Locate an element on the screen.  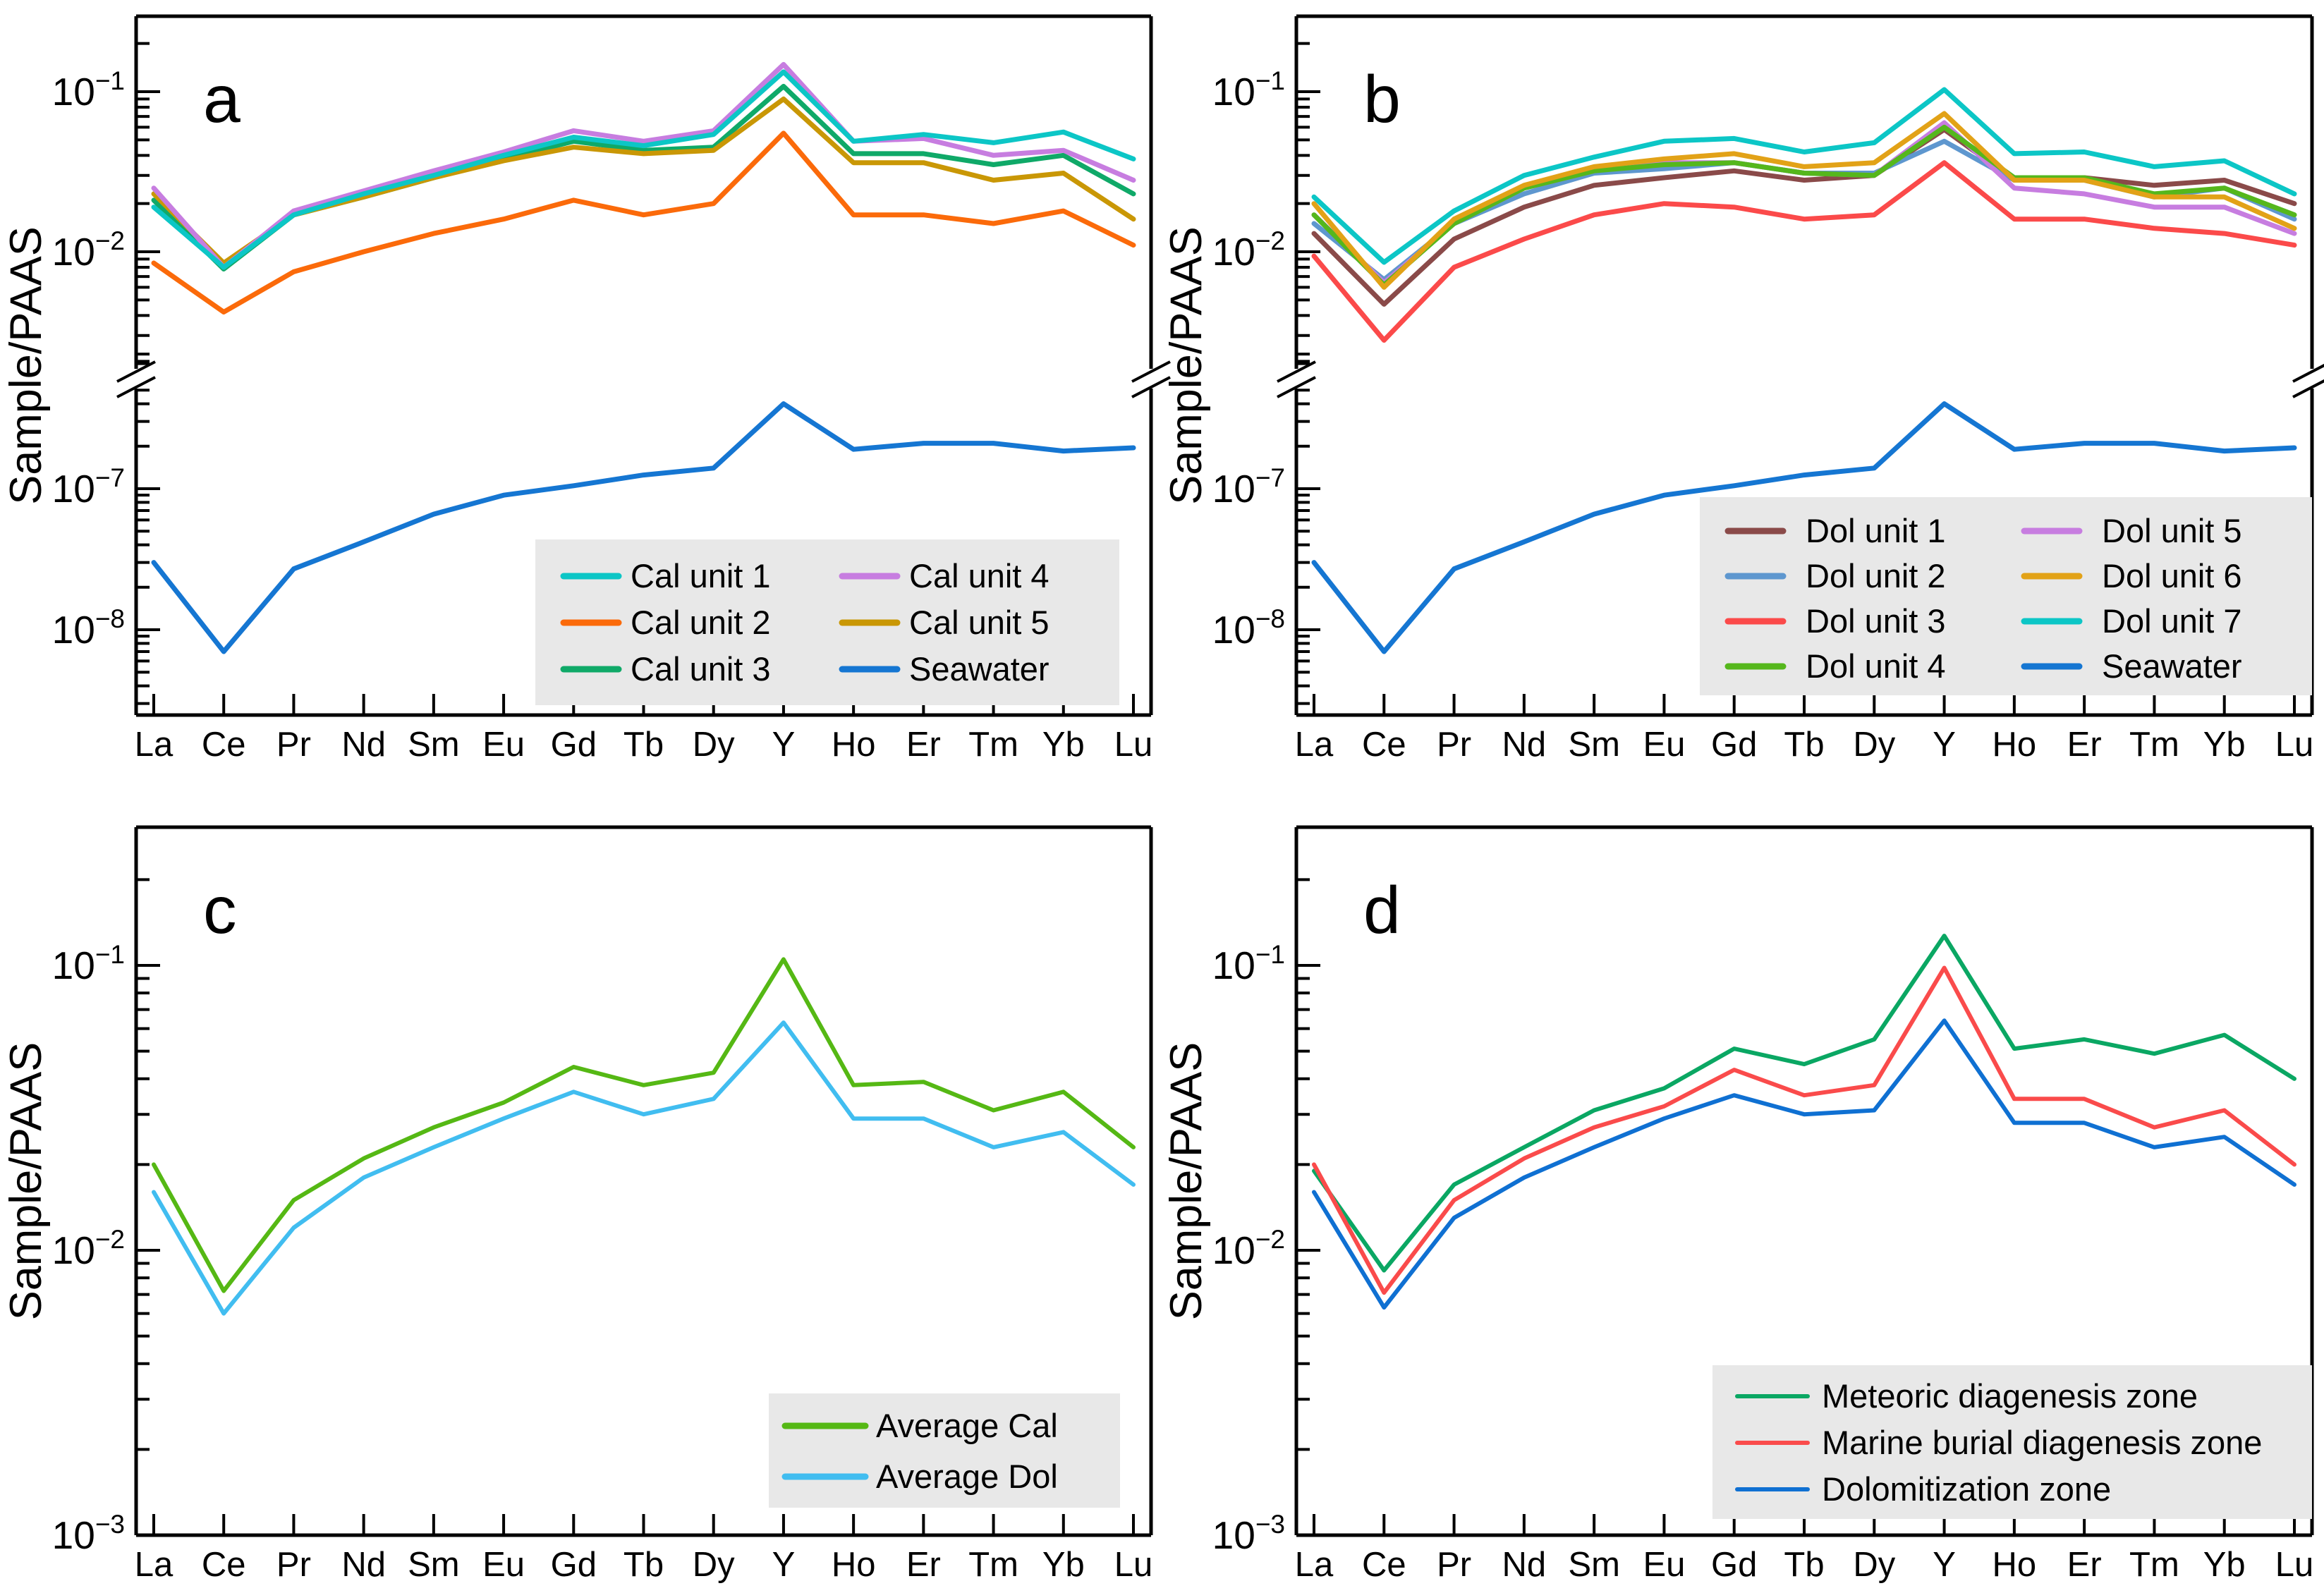
series-line-seawater is located at coordinates (1804, 527).